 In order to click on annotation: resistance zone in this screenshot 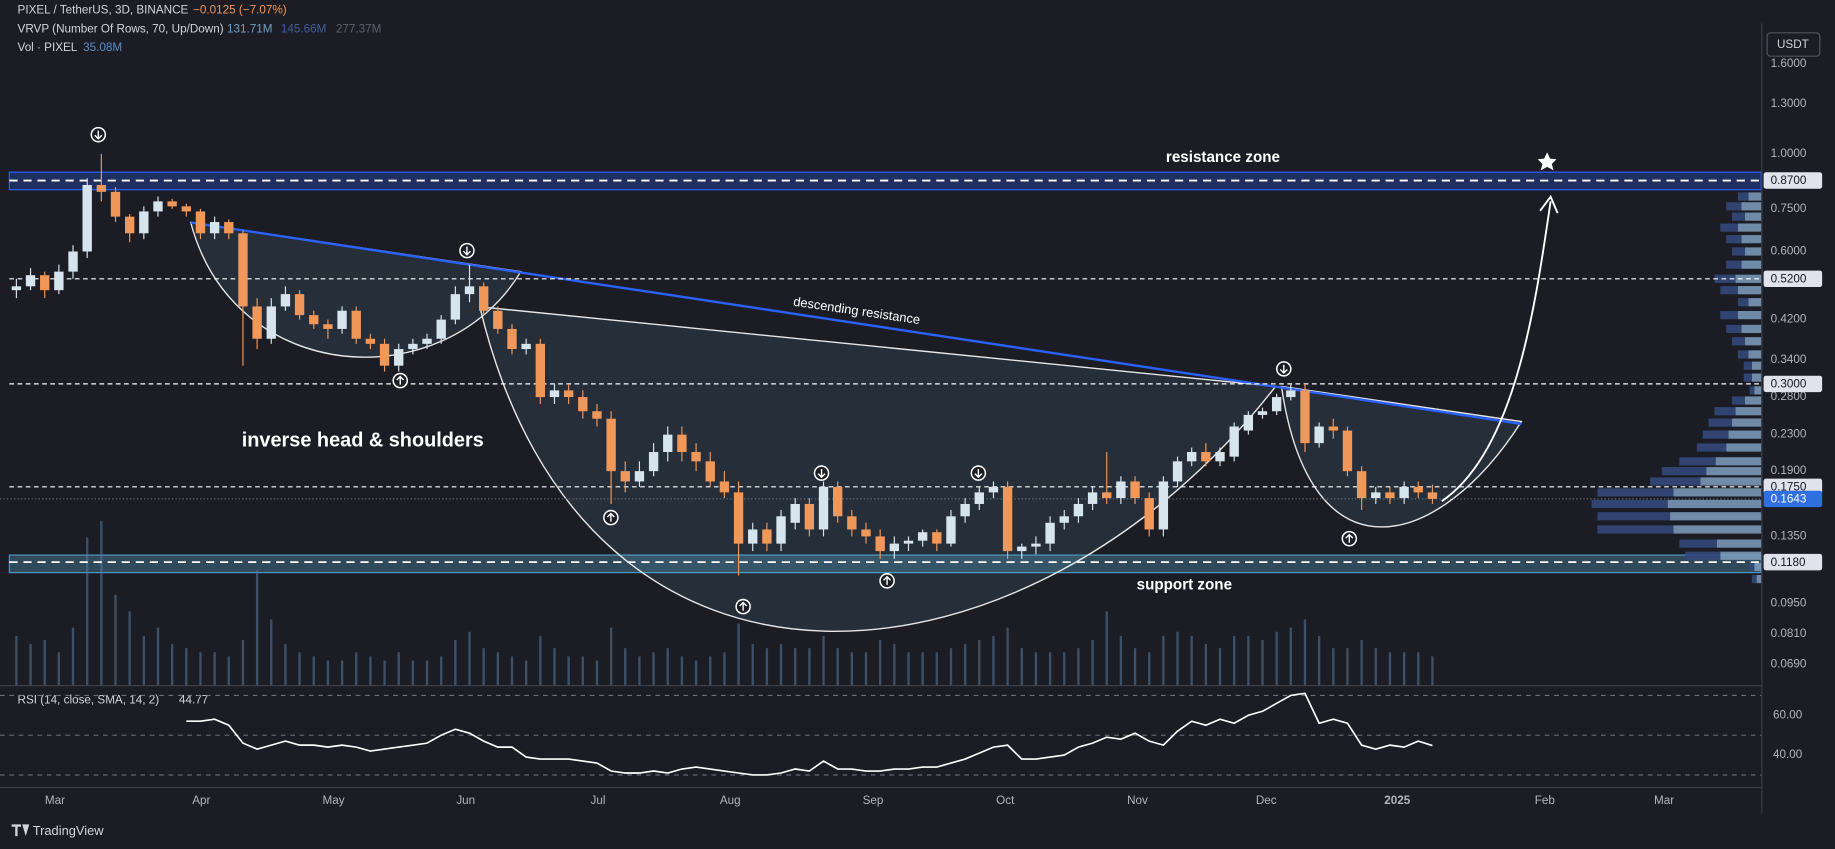, I will do `click(1223, 157)`.